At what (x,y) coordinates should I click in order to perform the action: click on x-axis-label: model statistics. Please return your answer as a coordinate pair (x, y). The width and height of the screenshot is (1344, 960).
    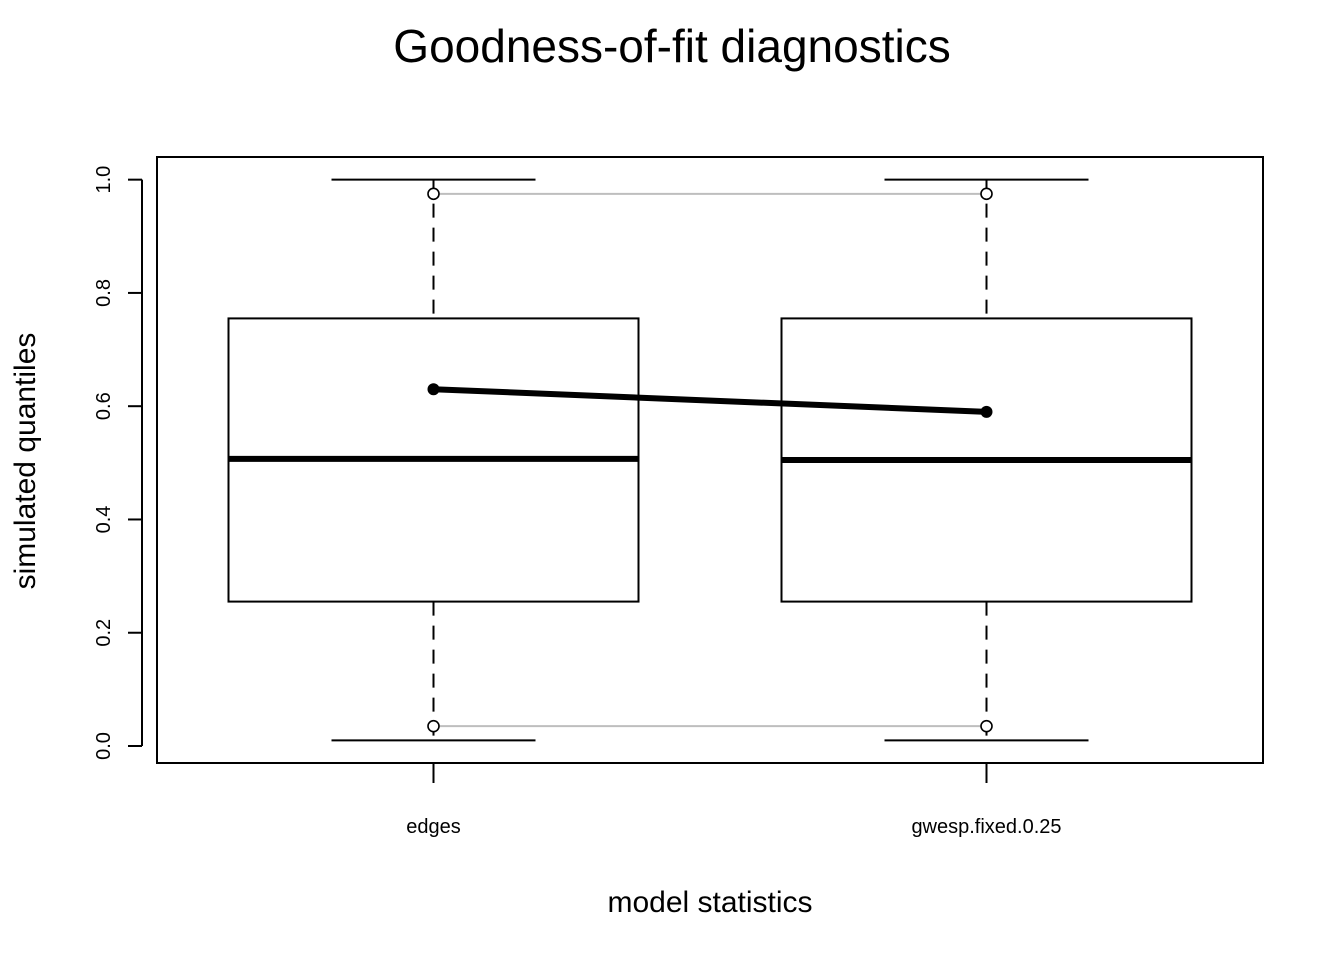
    Looking at the image, I should click on (709, 902).